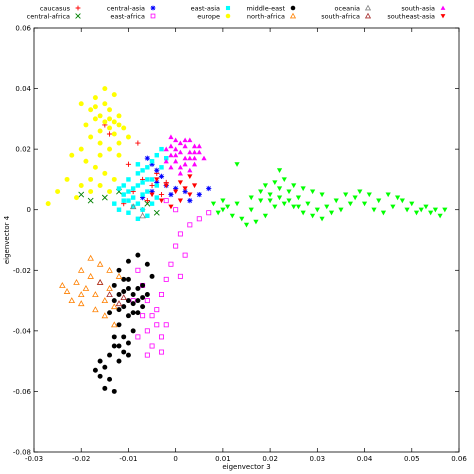 This screenshot has width=474, height=474. I want to click on y-tick-label: -0.04, so click(22, 331).